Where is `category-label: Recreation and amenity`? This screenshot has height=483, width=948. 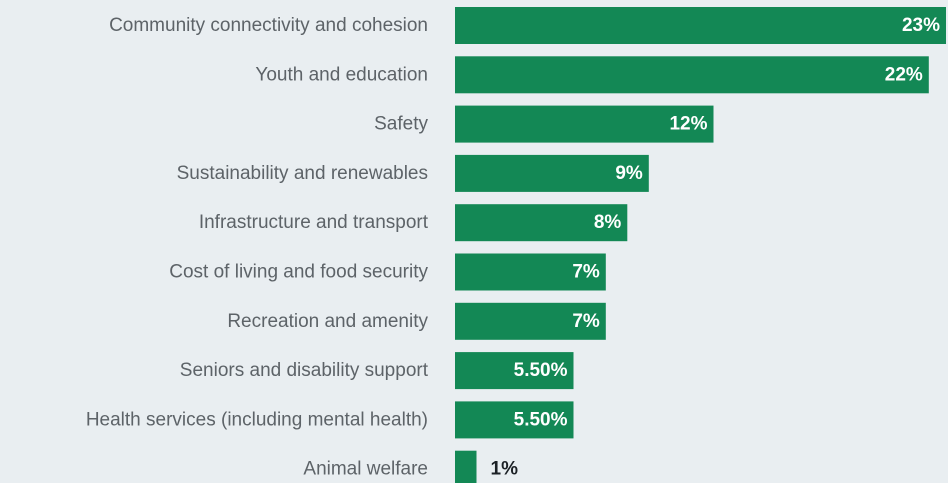 category-label: Recreation and amenity is located at coordinates (327, 321).